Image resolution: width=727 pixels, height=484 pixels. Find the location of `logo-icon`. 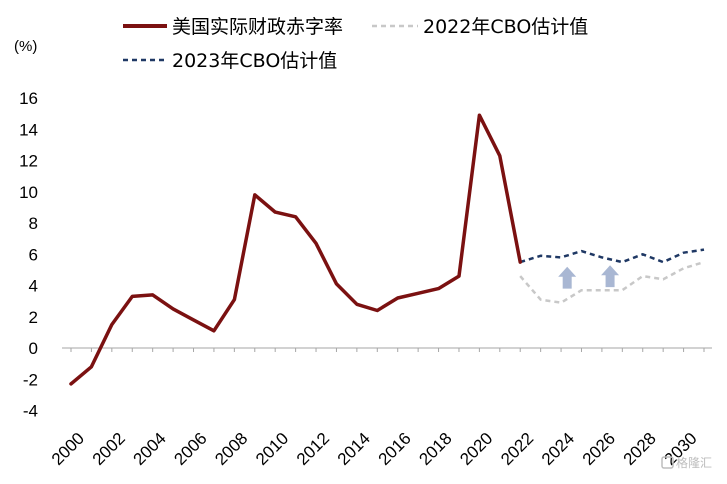

logo-icon is located at coordinates (667, 462).